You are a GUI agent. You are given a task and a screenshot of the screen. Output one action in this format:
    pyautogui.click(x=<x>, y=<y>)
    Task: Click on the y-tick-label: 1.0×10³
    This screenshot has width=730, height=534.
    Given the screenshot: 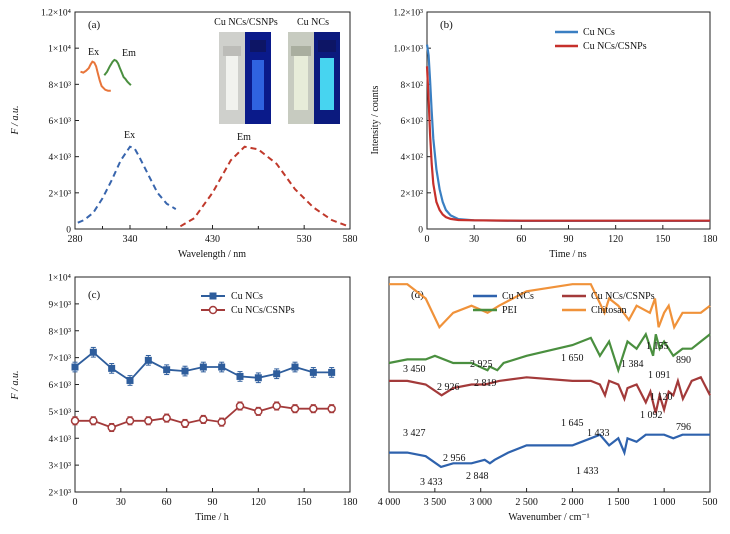 What is the action you would take?
    pyautogui.click(x=408, y=50)
    